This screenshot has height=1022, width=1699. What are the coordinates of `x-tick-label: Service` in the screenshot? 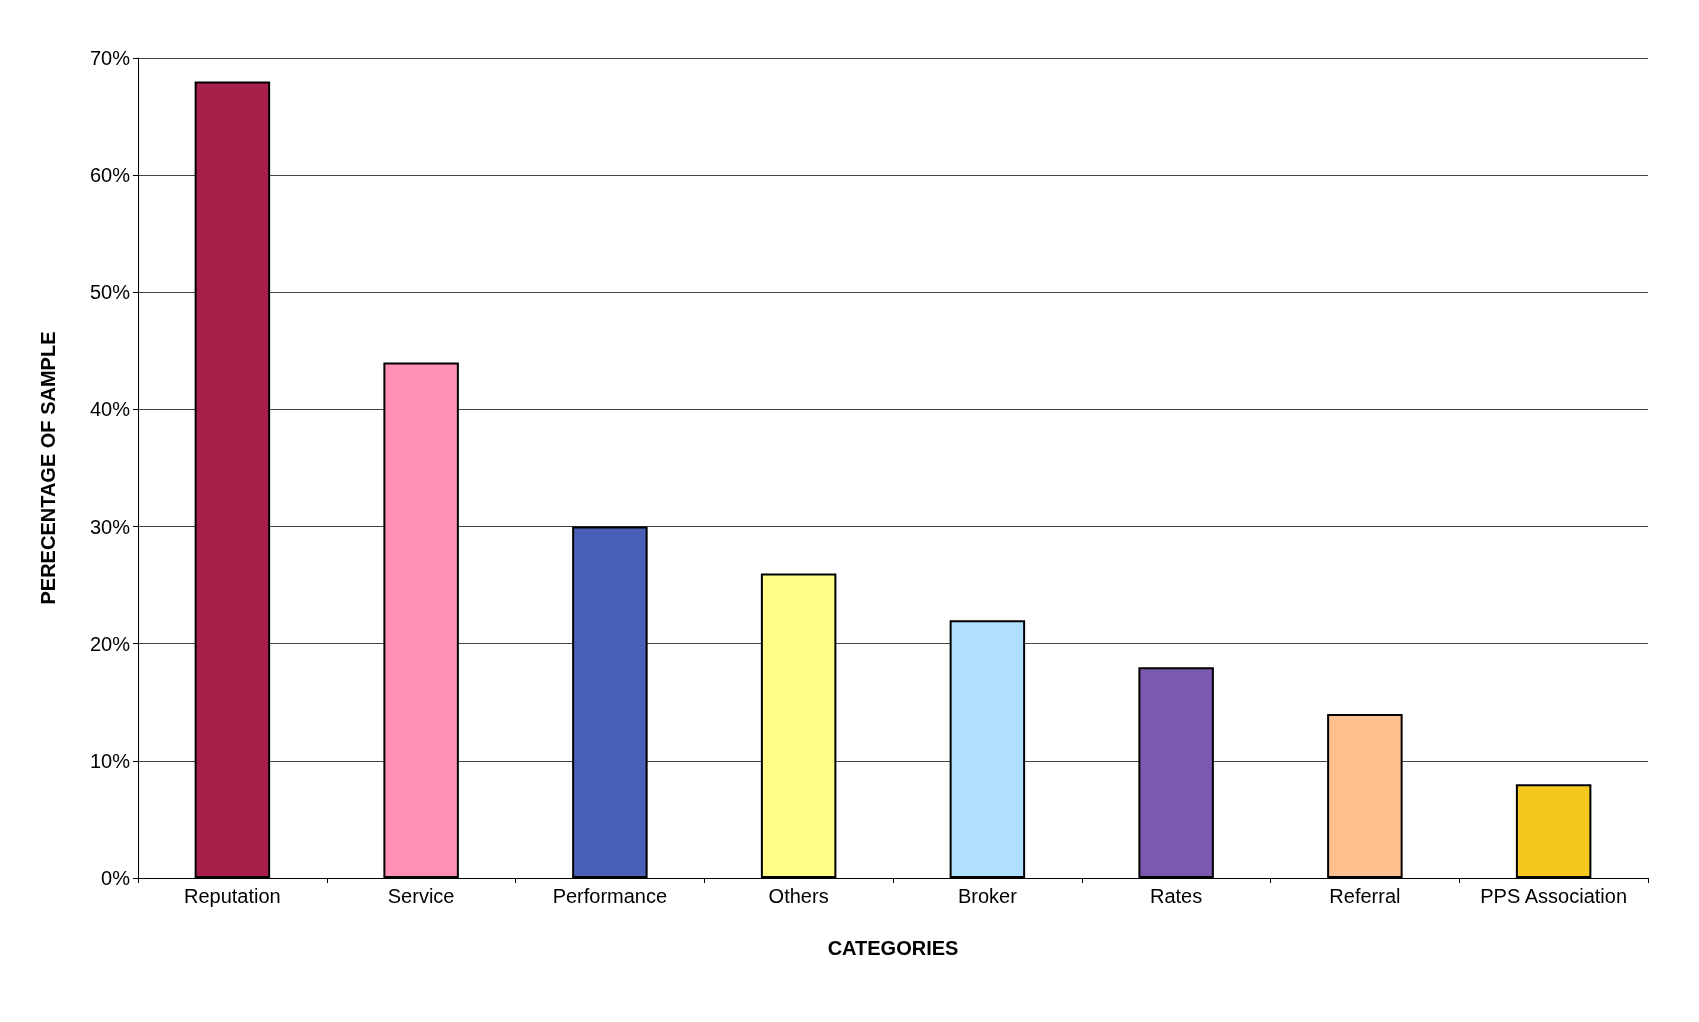 It's located at (421, 896).